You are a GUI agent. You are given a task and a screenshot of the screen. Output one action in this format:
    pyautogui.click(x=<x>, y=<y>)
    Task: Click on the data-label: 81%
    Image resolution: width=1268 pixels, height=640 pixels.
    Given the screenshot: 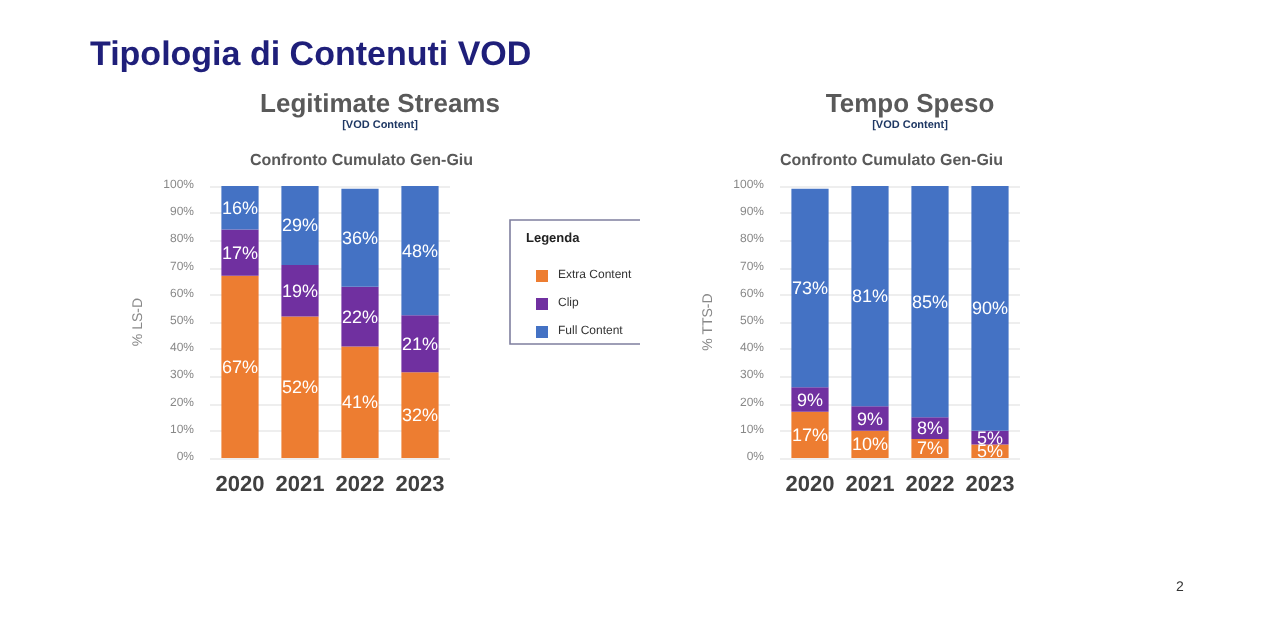 What is the action you would take?
    pyautogui.click(x=870, y=296)
    